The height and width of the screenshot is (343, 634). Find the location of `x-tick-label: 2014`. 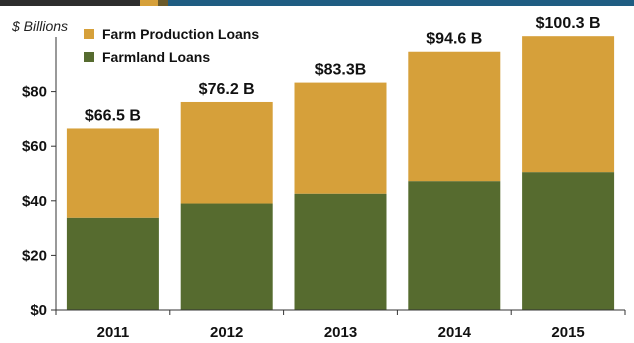

x-tick-label: 2014 is located at coordinates (455, 332).